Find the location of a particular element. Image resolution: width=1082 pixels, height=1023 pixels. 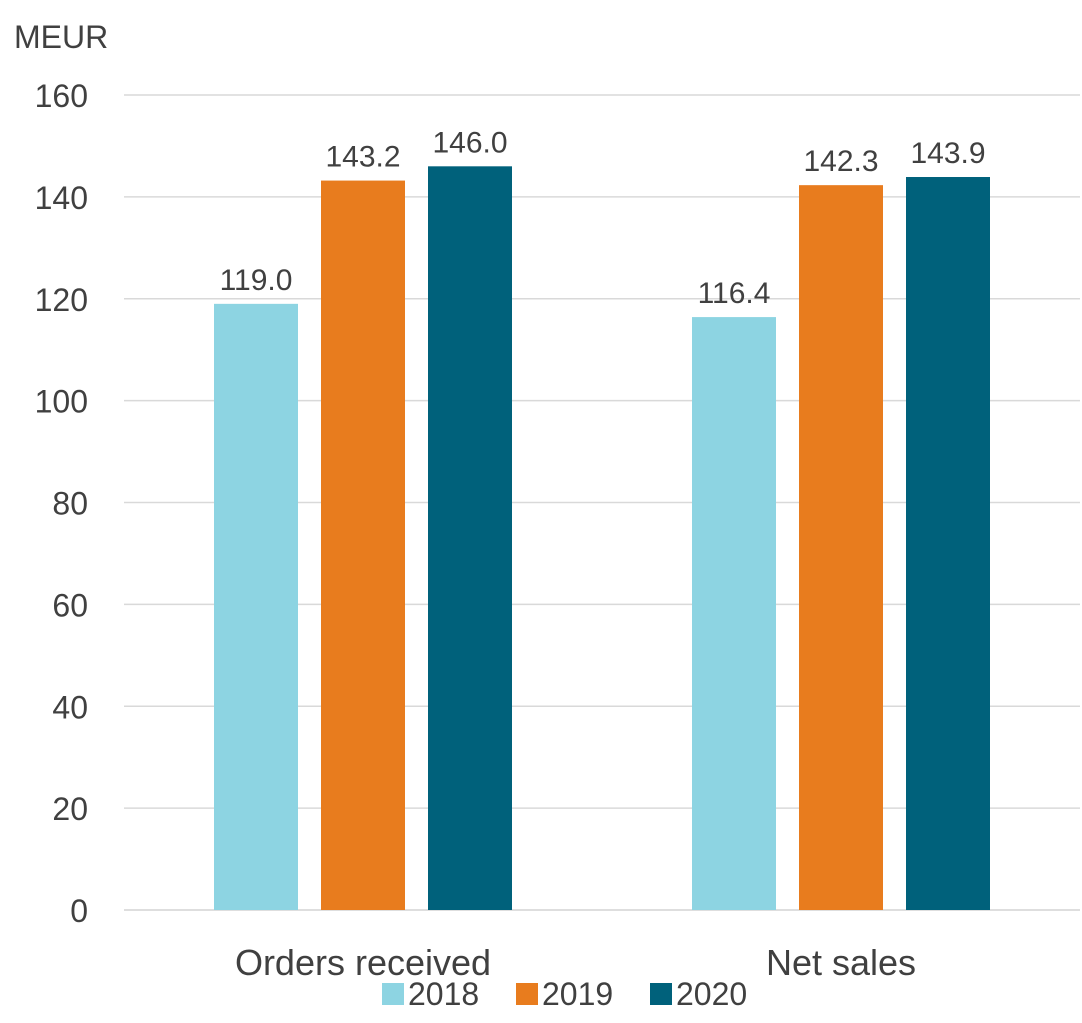

legend-label: 2018 is located at coordinates (443, 994).